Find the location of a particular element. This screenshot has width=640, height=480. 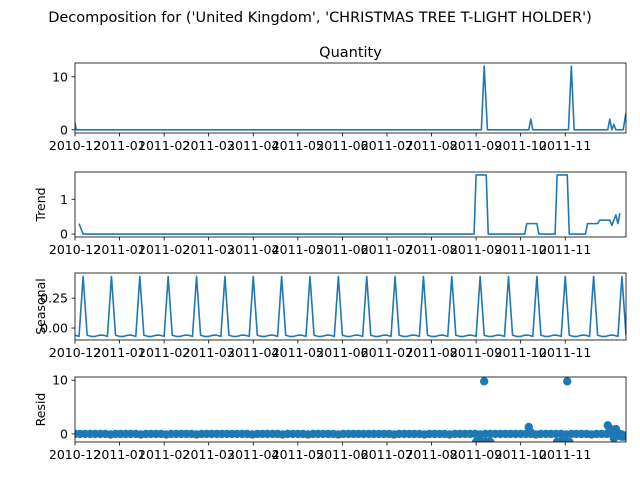

xtick-label-trend: 2011-05 is located at coordinates (298, 249).